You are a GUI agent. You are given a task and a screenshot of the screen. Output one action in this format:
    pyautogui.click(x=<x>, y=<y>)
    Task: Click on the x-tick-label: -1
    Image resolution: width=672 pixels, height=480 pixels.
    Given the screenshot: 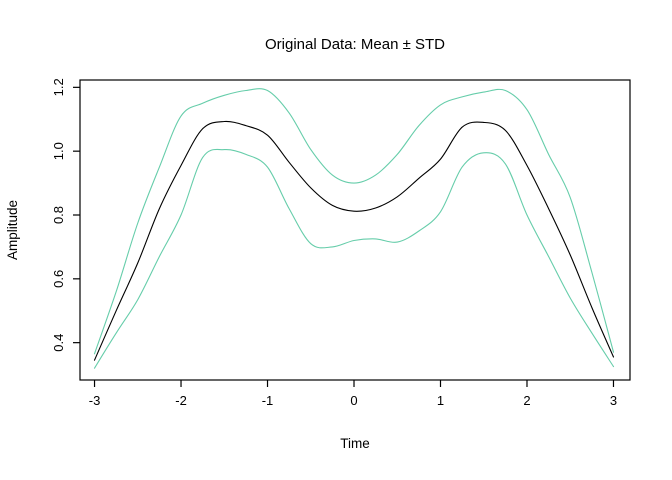 What is the action you would take?
    pyautogui.click(x=268, y=400)
    